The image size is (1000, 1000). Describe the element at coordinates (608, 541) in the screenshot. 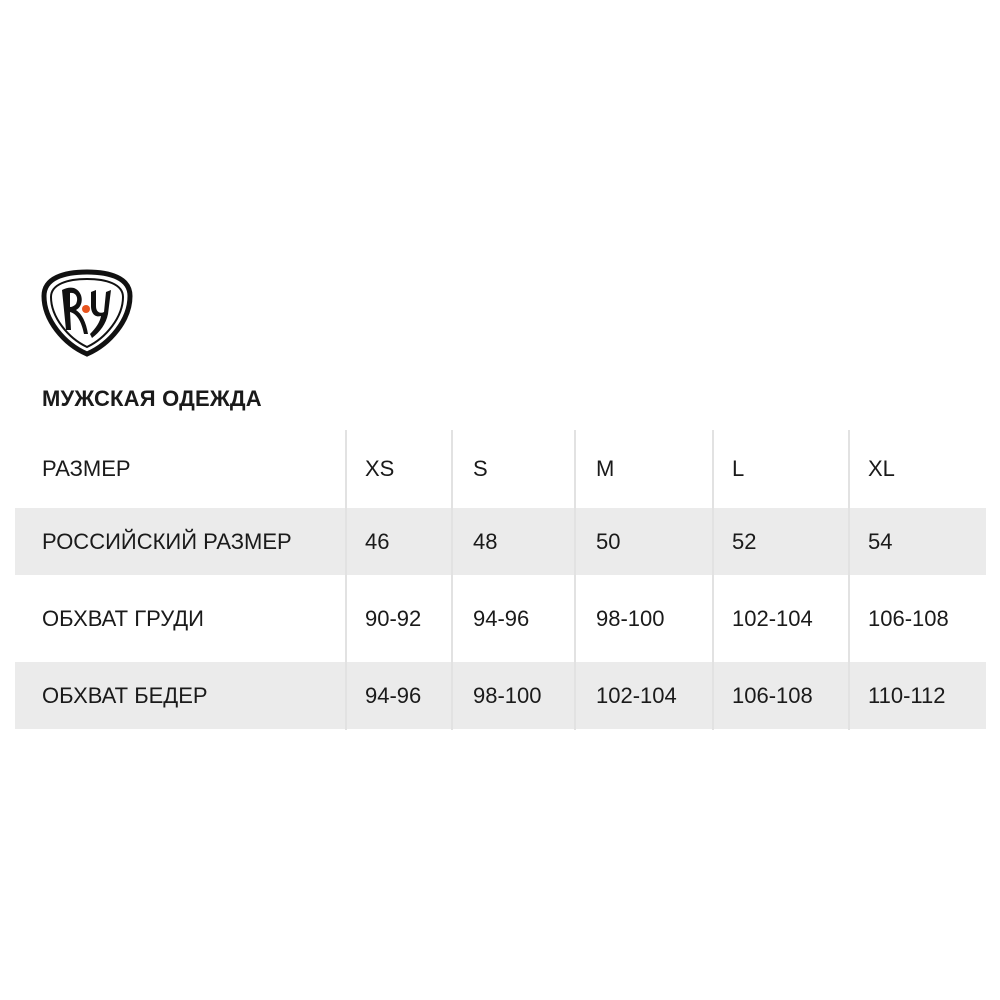

I see `table-cell: 50` at that location.